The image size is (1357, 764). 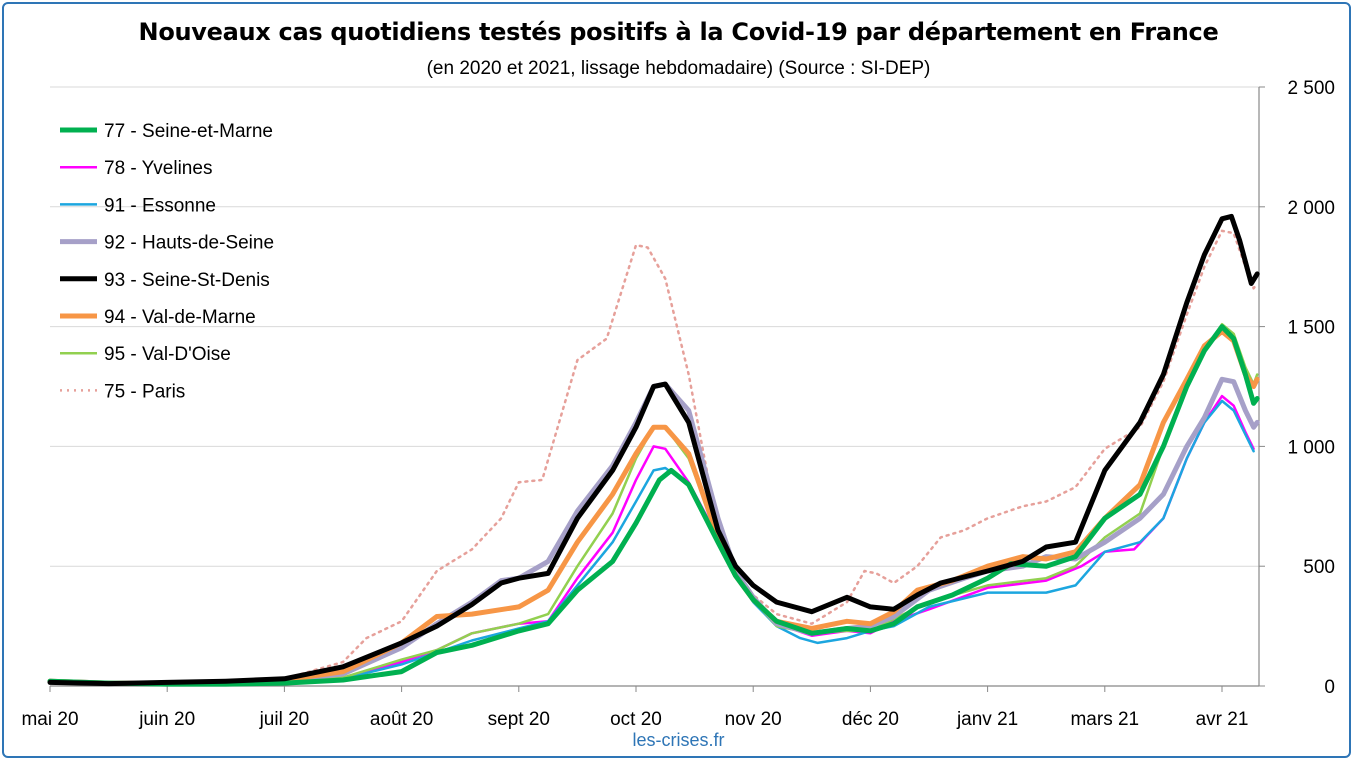 I want to click on x-tick-label: oct 20, so click(x=636, y=719).